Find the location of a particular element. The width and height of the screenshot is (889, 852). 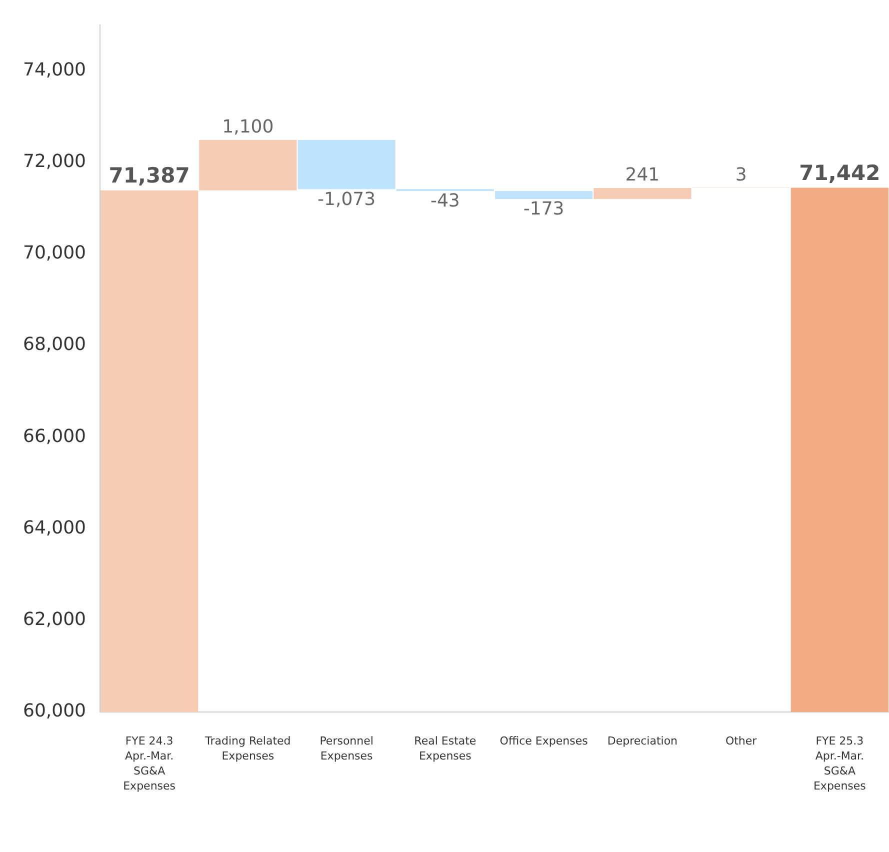

data-label: -43 is located at coordinates (445, 201).